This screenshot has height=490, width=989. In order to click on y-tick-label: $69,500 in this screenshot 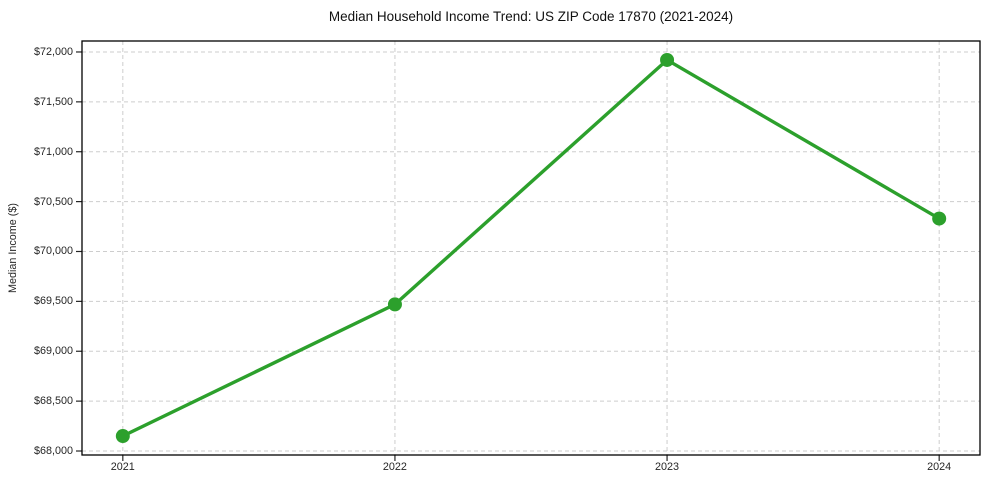, I will do `click(53, 301)`.